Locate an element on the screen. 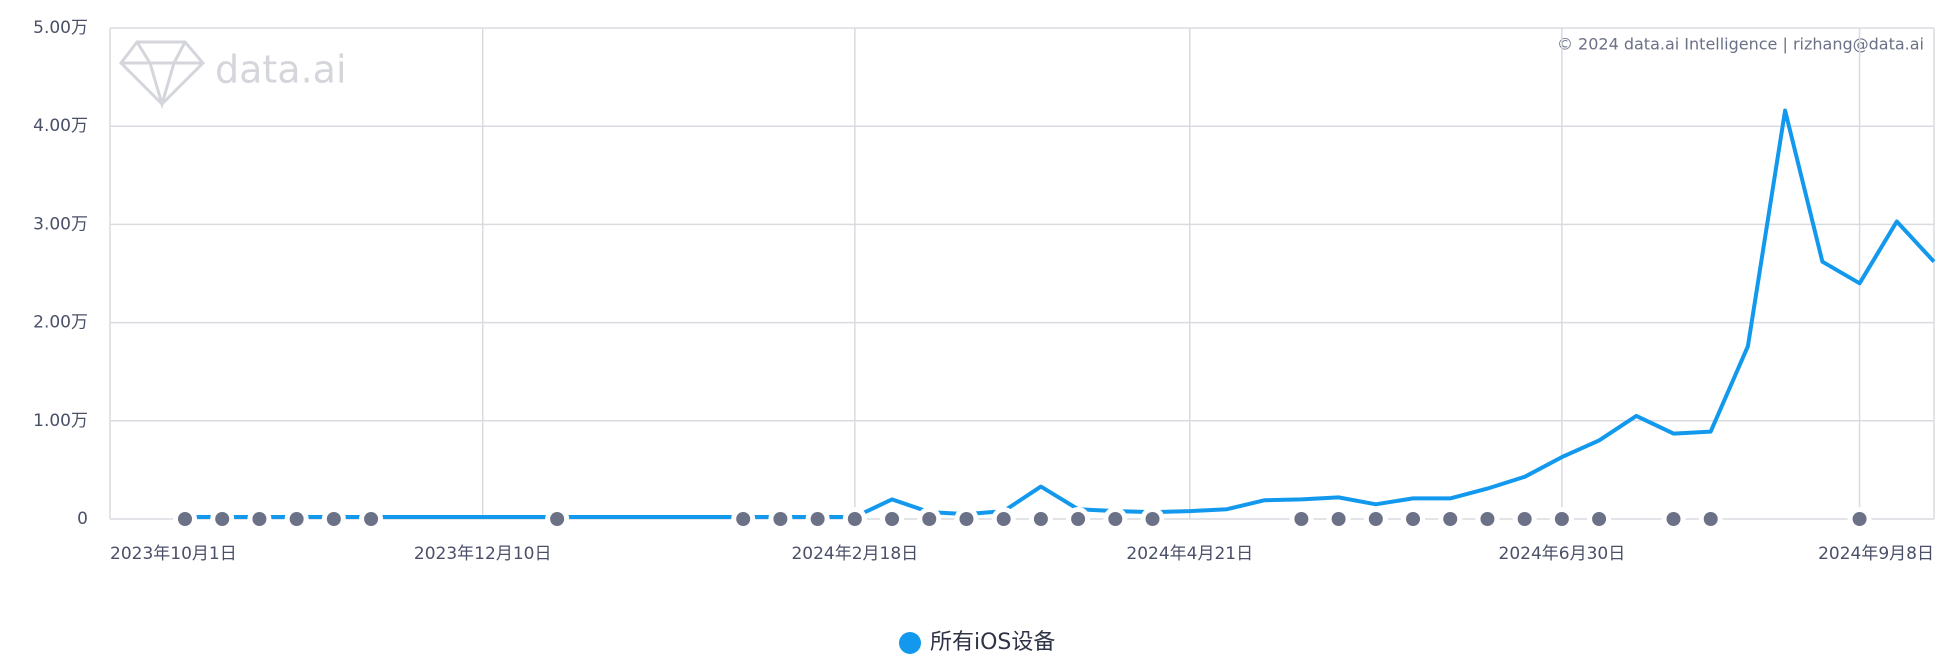 This screenshot has width=1947, height=672. x-tick-label: 2024年4月21日 is located at coordinates (1189, 554).